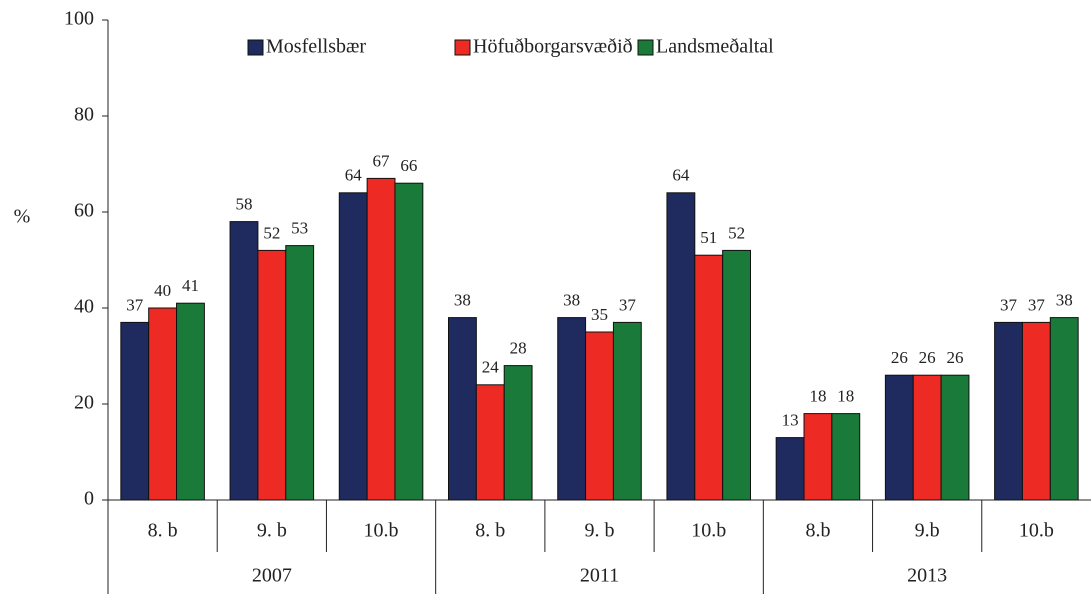 The height and width of the screenshot is (594, 1092). What do you see at coordinates (22, 217) in the screenshot?
I see `y-axis-label: %` at bounding box center [22, 217].